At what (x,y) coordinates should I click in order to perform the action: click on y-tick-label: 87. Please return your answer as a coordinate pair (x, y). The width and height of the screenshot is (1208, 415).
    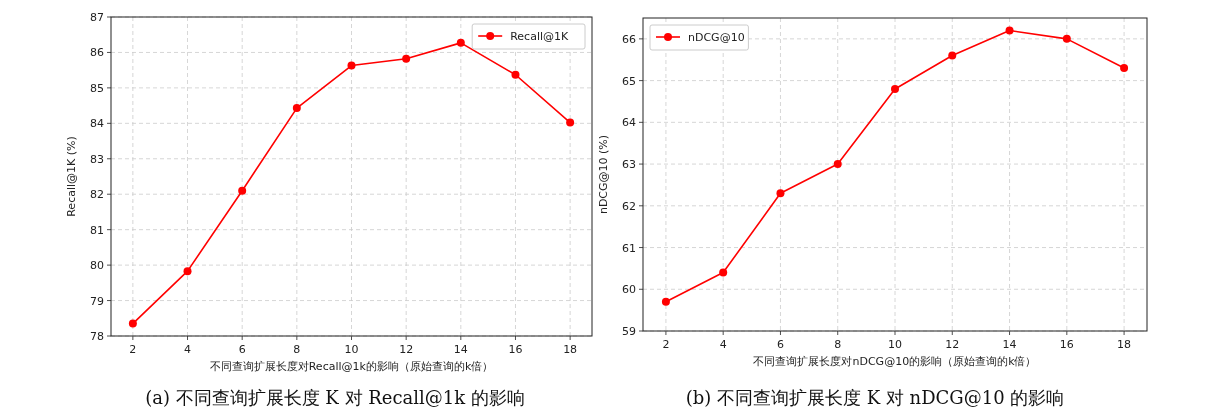
    Looking at the image, I should click on (97, 17).